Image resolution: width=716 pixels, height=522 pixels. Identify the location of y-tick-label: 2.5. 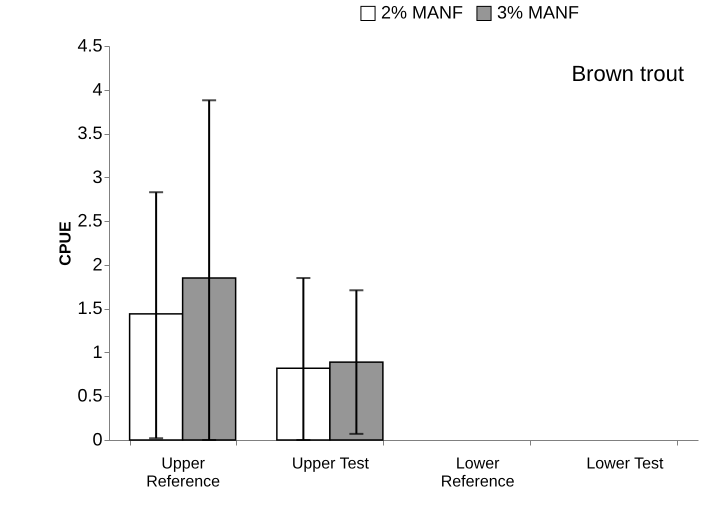
(89, 220).